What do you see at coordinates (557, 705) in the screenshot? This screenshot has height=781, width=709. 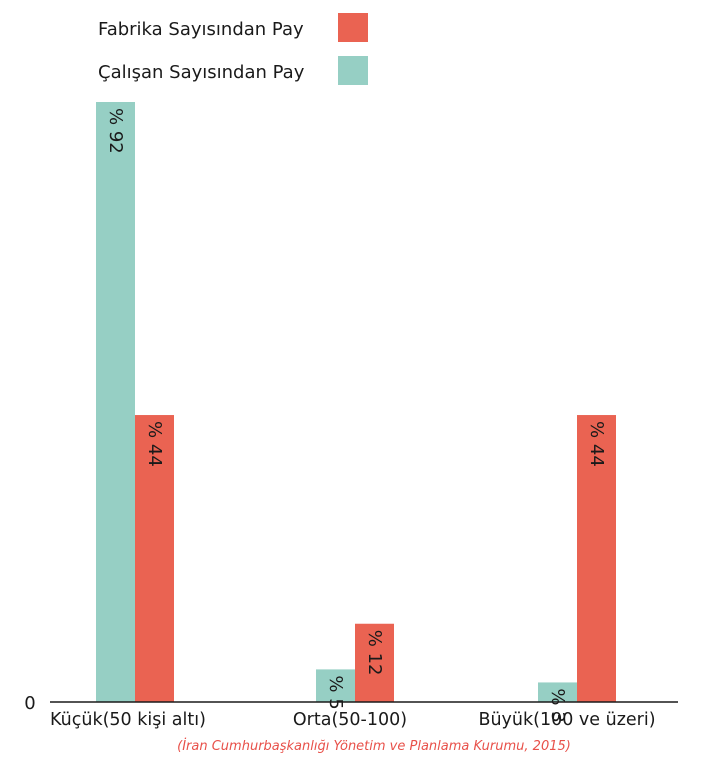 I see `data-label-calisan-3: % 3` at bounding box center [557, 705].